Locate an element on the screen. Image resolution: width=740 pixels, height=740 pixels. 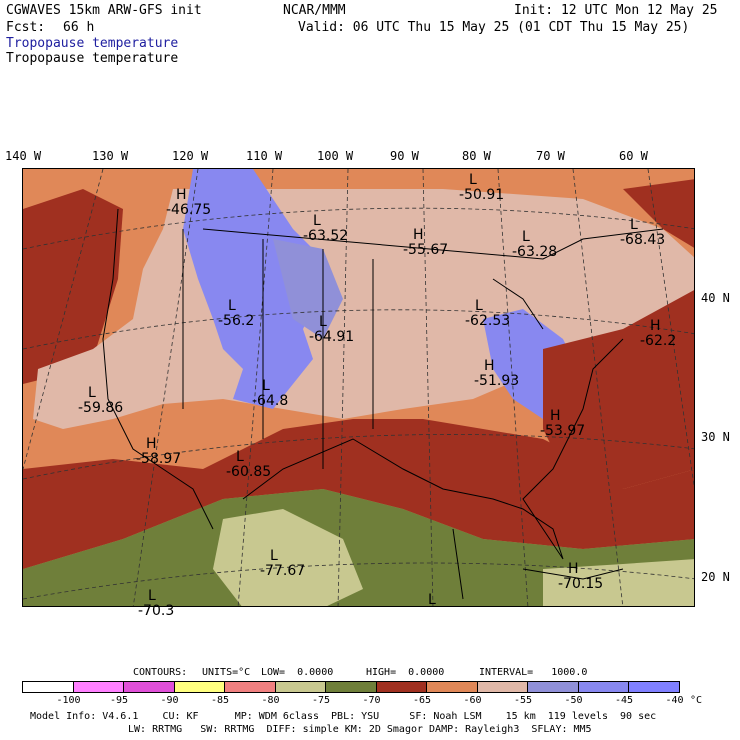
marker-value: -64.91 is located at coordinates (332, 337).